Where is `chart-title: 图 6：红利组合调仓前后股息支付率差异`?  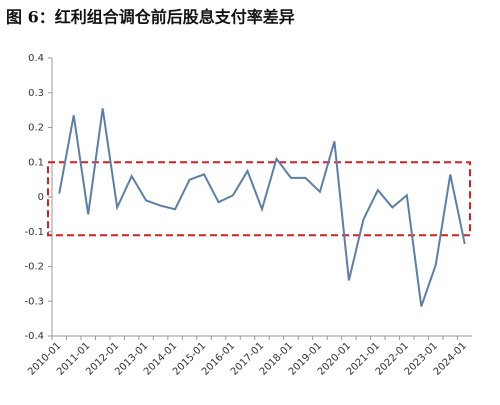 chart-title: 图 6：红利组合调仓前后股息支付率差异 is located at coordinates (150, 17).